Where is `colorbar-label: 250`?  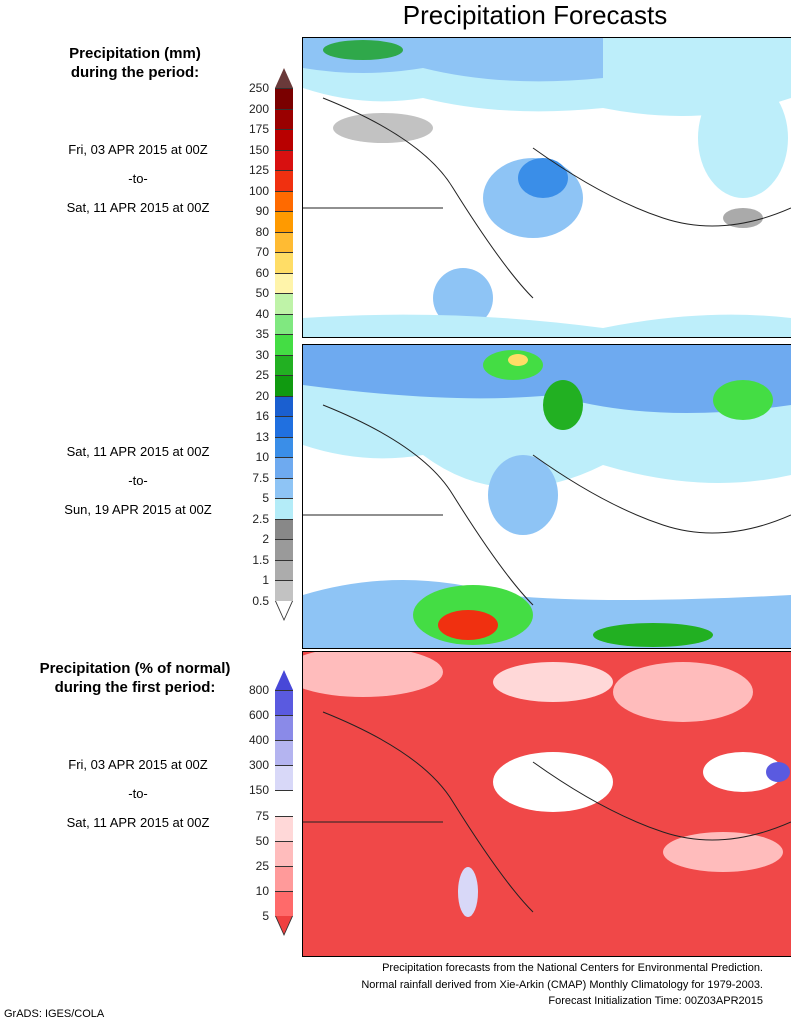
colorbar-label: 250 is located at coordinates (258, 88).